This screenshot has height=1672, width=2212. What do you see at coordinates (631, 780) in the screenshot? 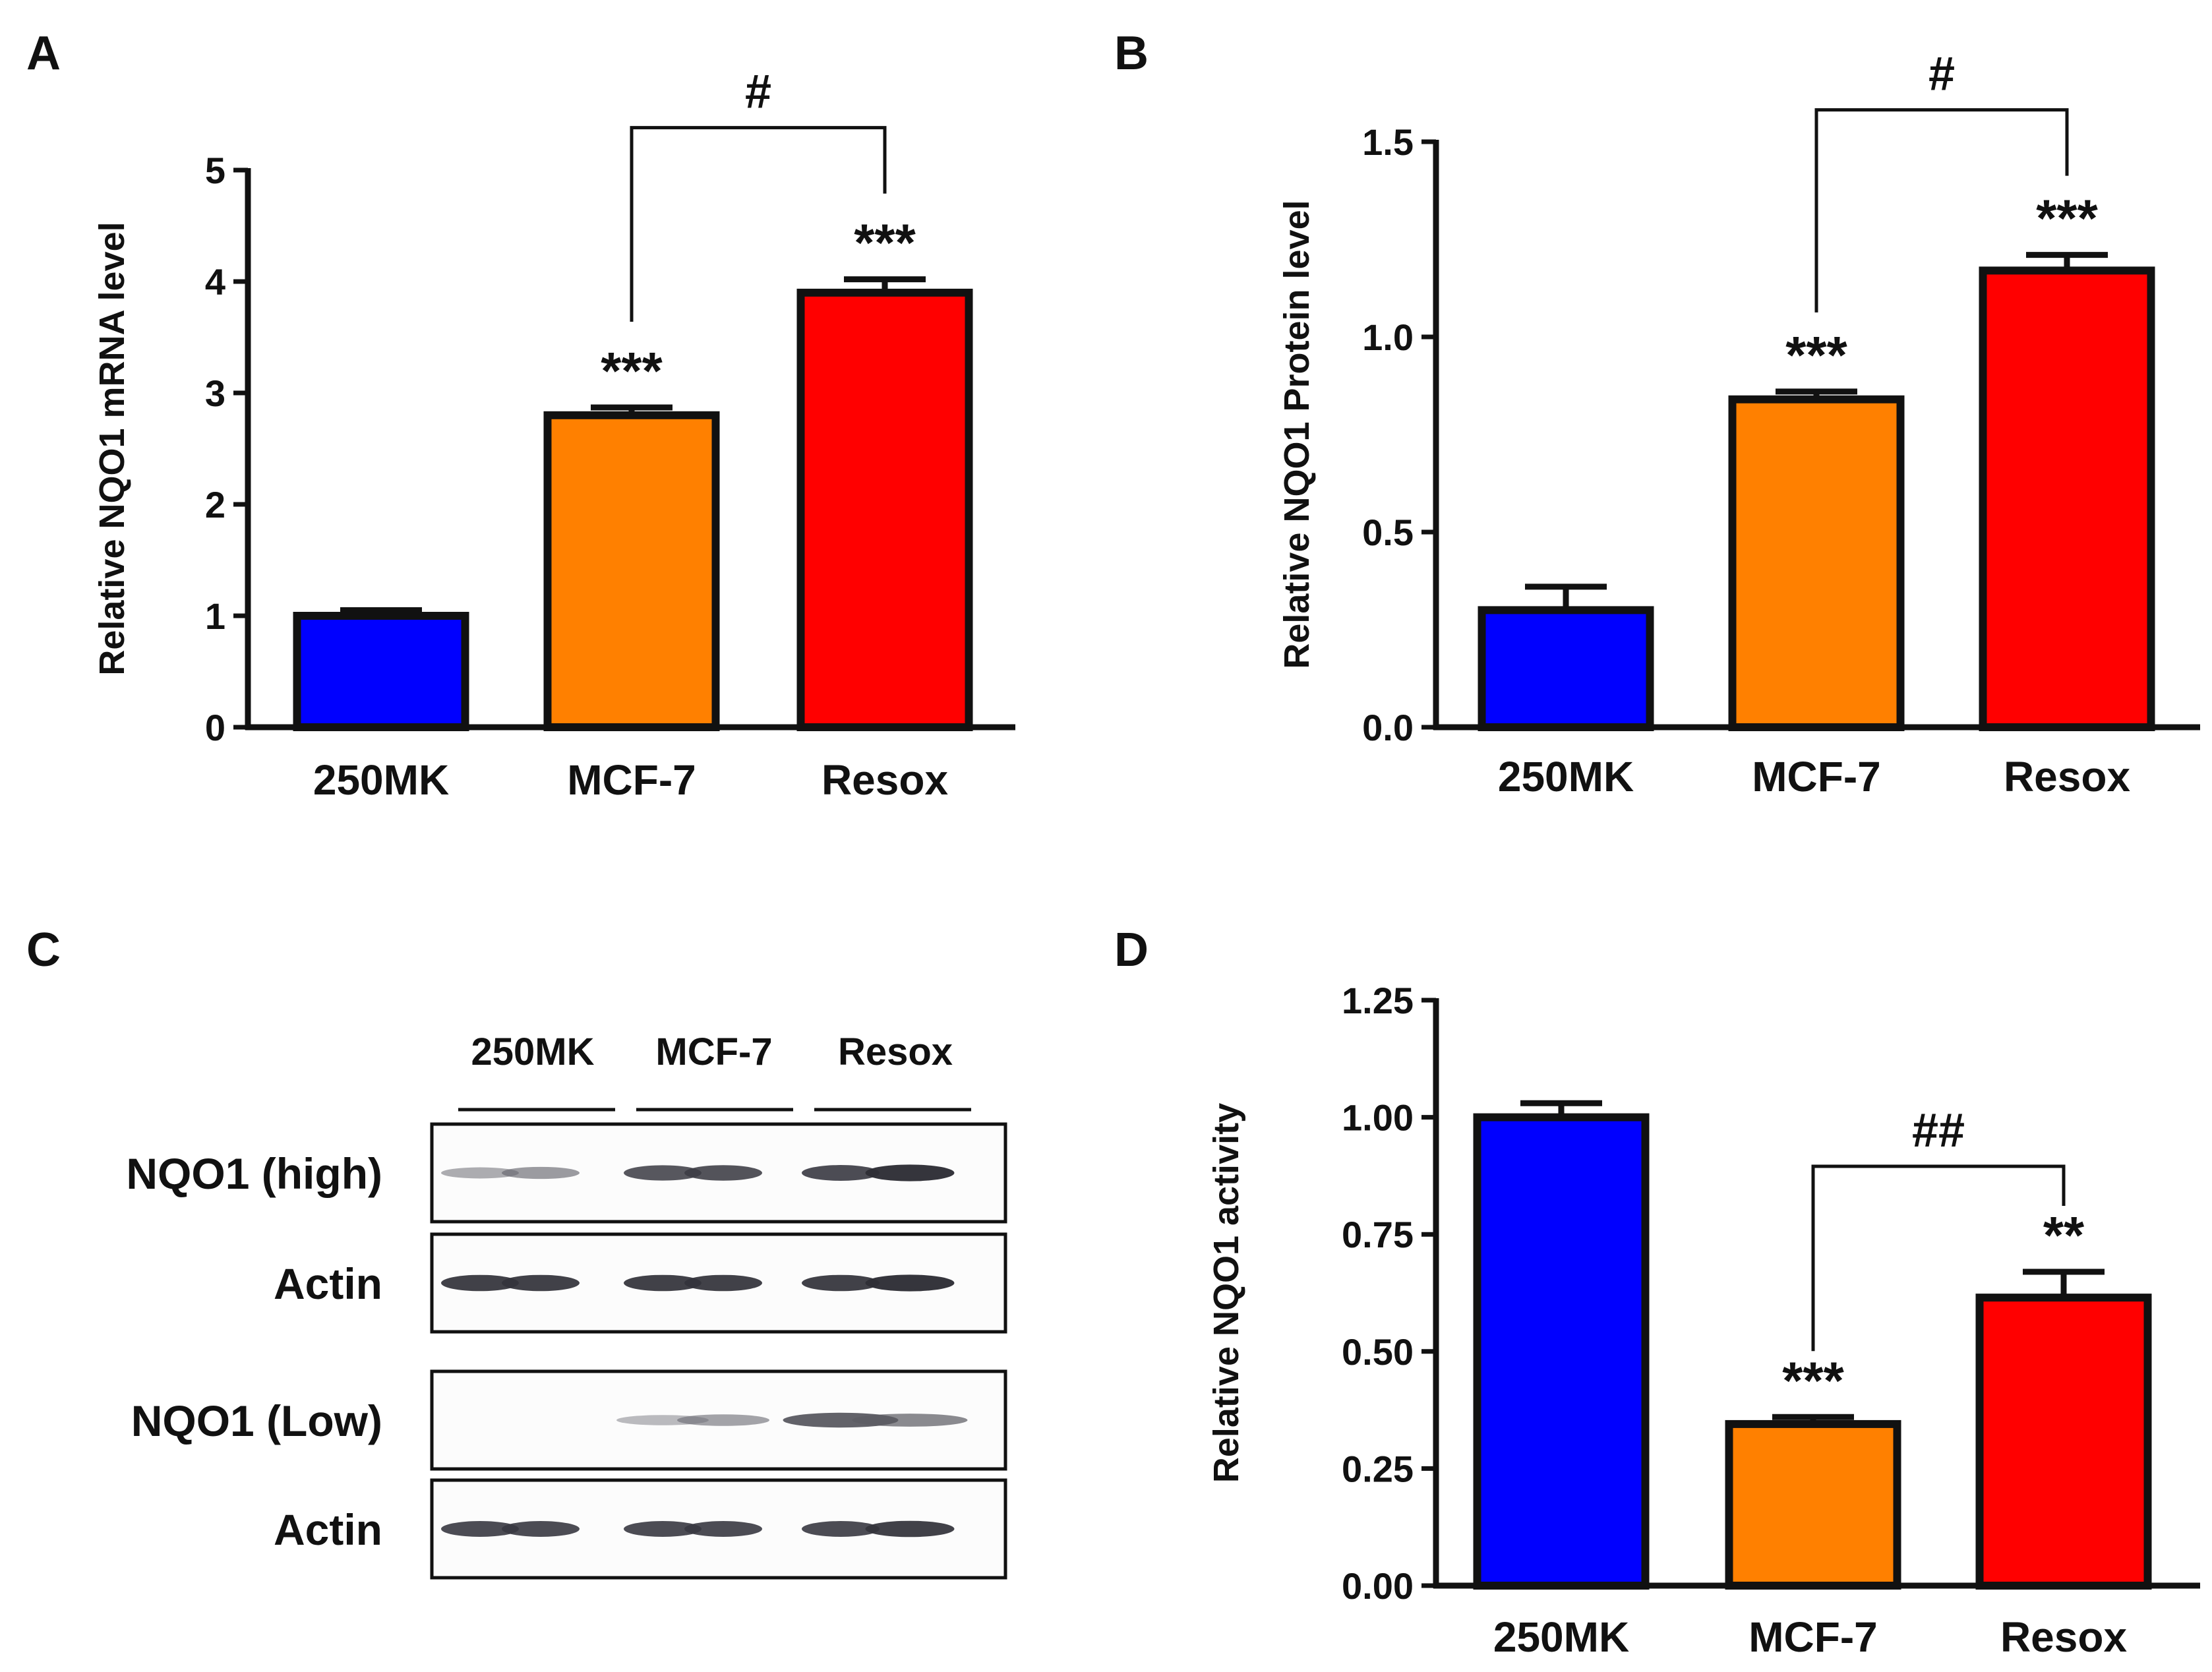
I see `chart-a-category-label: MCF-7` at bounding box center [631, 780].